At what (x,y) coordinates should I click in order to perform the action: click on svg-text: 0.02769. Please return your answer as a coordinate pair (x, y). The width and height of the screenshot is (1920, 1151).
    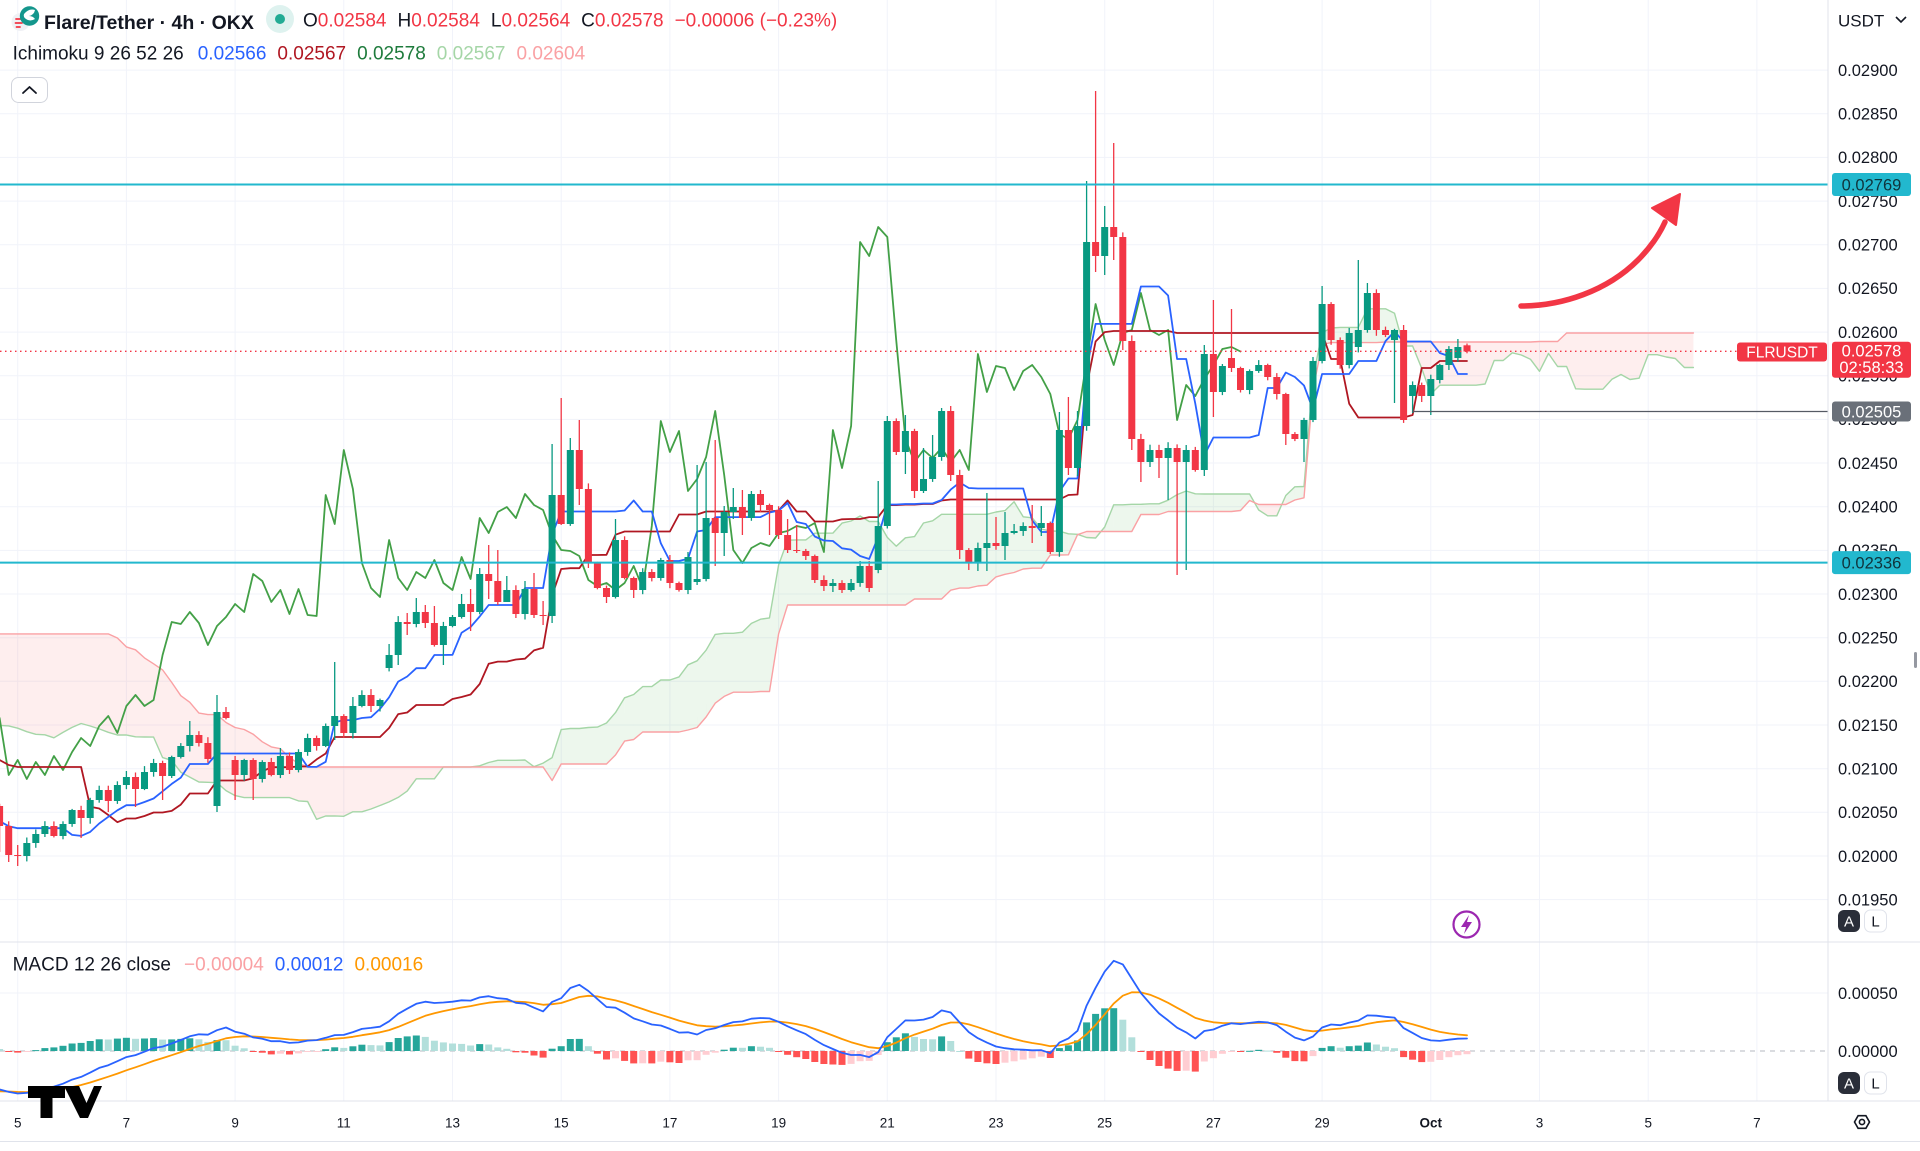
    Looking at the image, I should click on (1872, 185).